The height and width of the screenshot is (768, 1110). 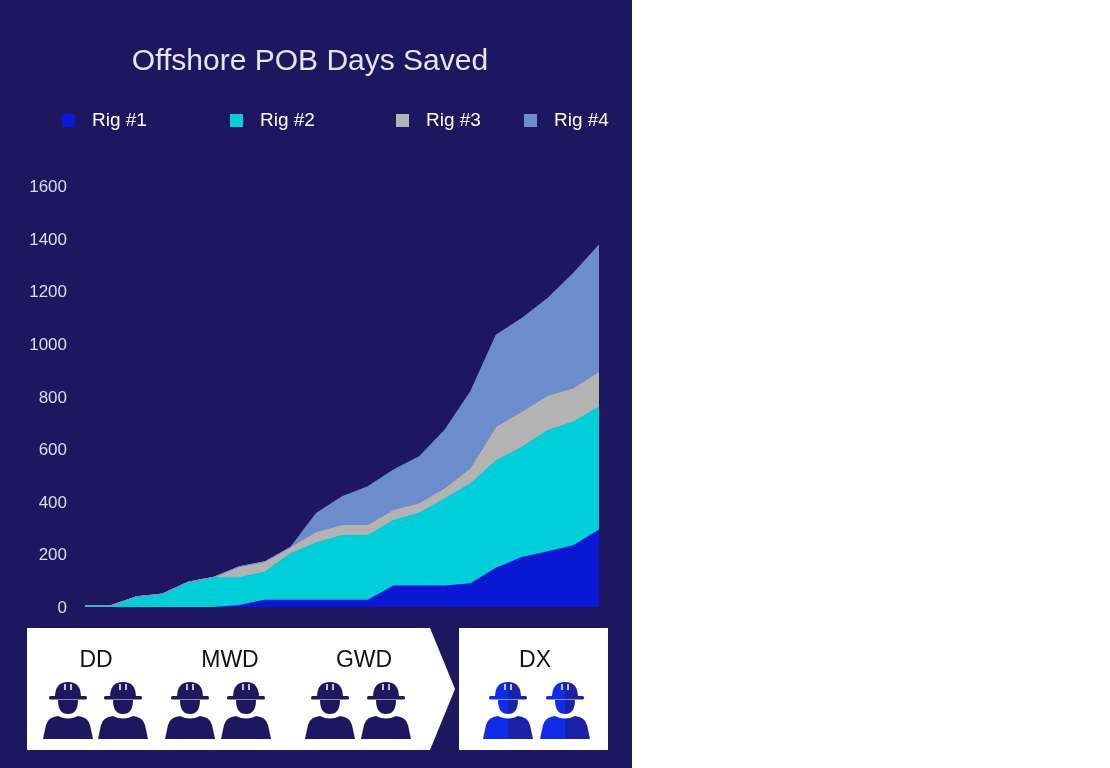 I want to click on text: DD, so click(x=96, y=659).